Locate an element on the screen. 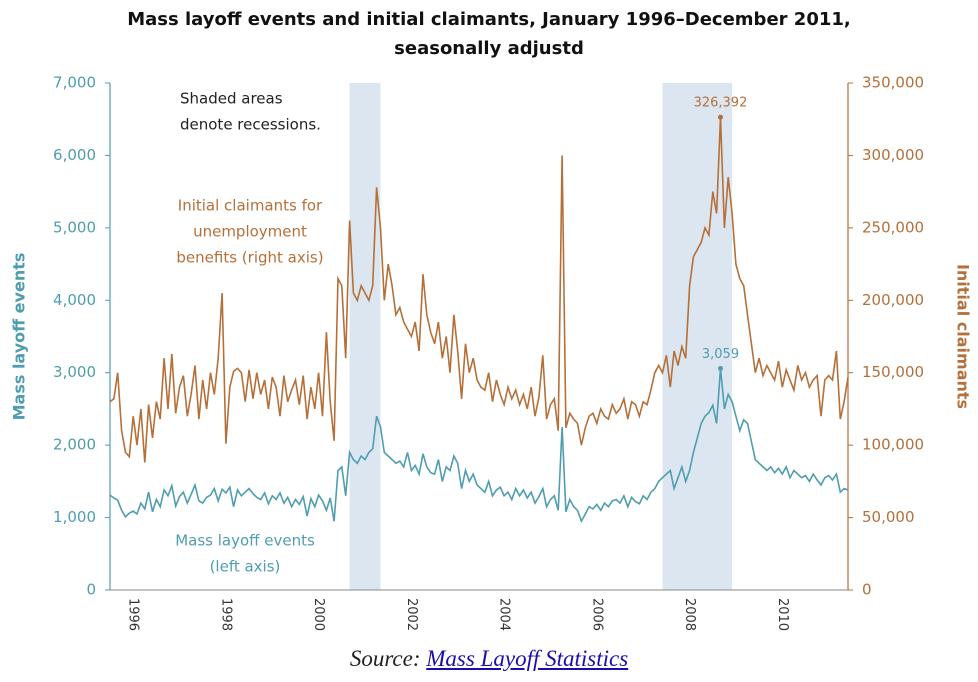 The image size is (978, 682). y2-tick-label: 150,000 is located at coordinates (893, 372).